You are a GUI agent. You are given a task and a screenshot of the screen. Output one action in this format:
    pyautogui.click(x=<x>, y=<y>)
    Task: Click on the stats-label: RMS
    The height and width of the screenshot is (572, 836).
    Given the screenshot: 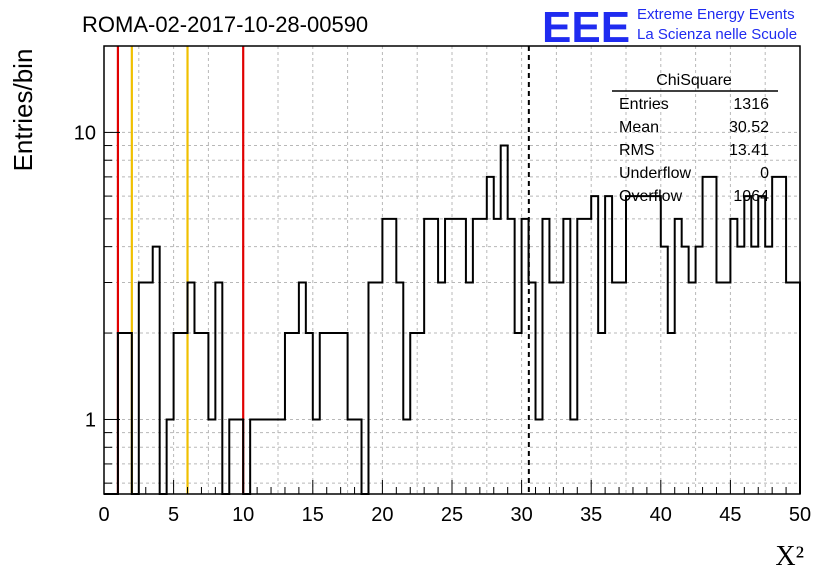 What is the action you would take?
    pyautogui.click(x=637, y=150)
    